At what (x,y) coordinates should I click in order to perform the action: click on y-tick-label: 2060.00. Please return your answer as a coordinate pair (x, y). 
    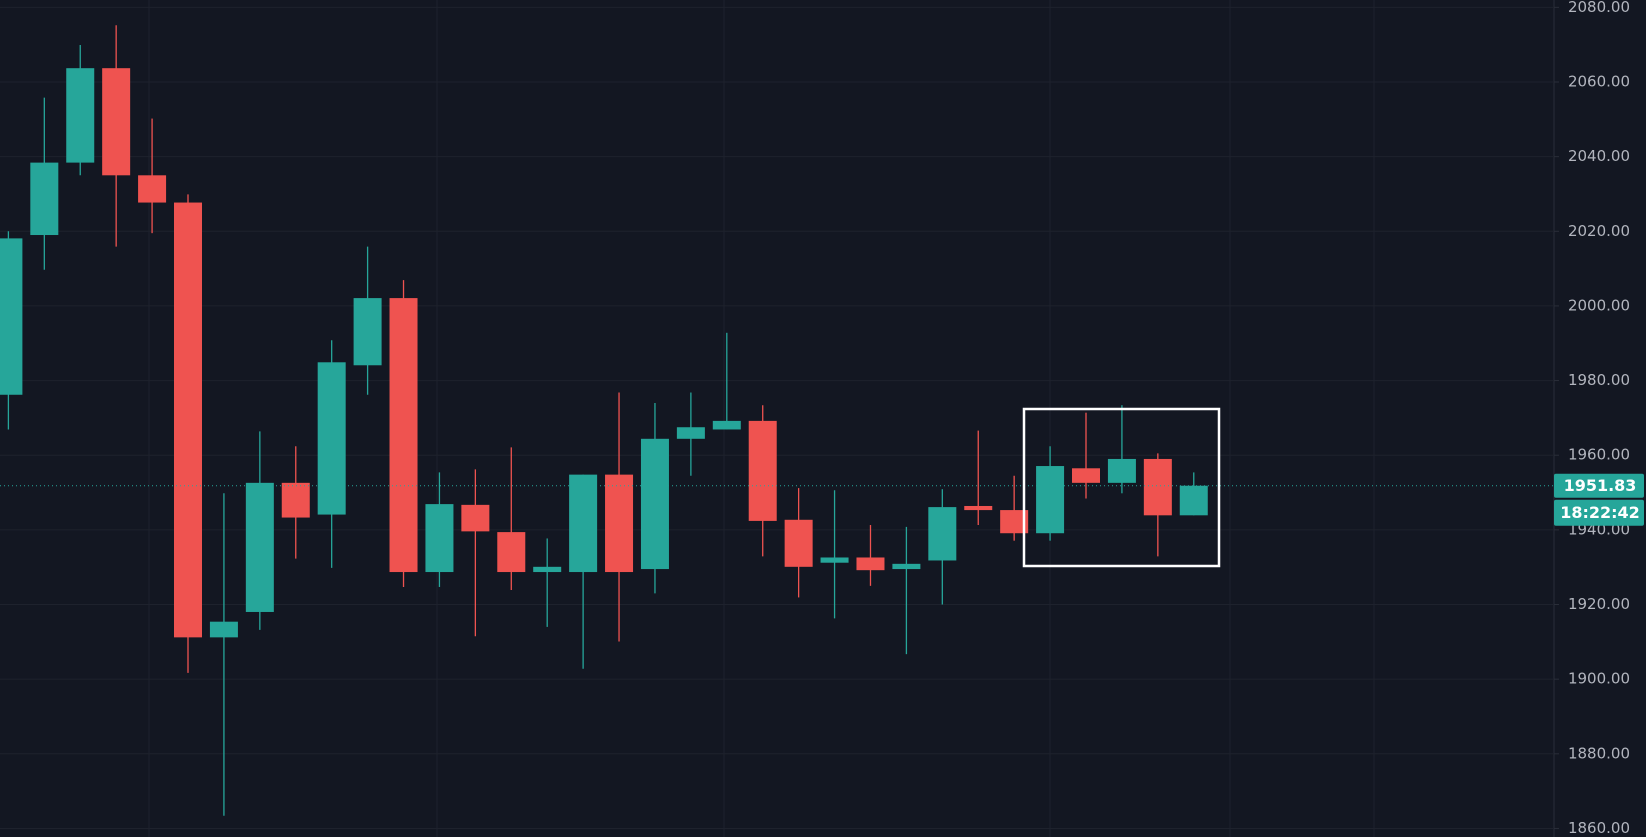
    Looking at the image, I should click on (1599, 81).